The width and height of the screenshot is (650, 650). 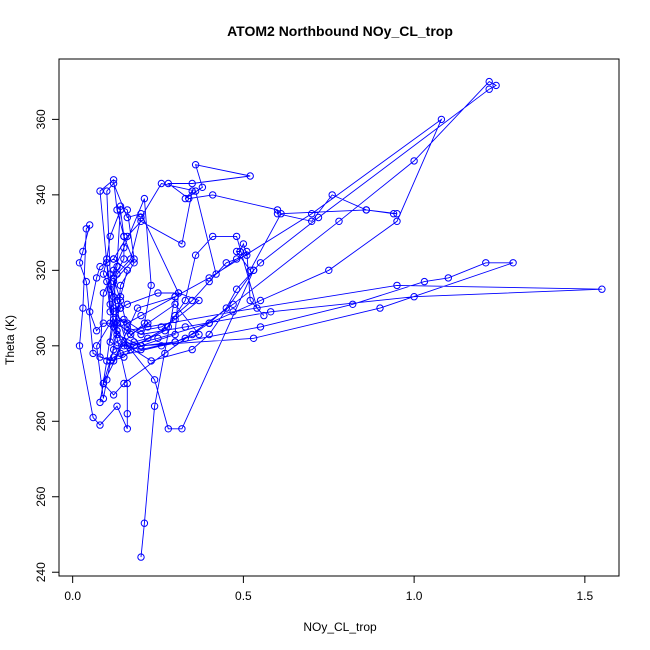 I want to click on y-tick-label: 240, so click(x=41, y=572).